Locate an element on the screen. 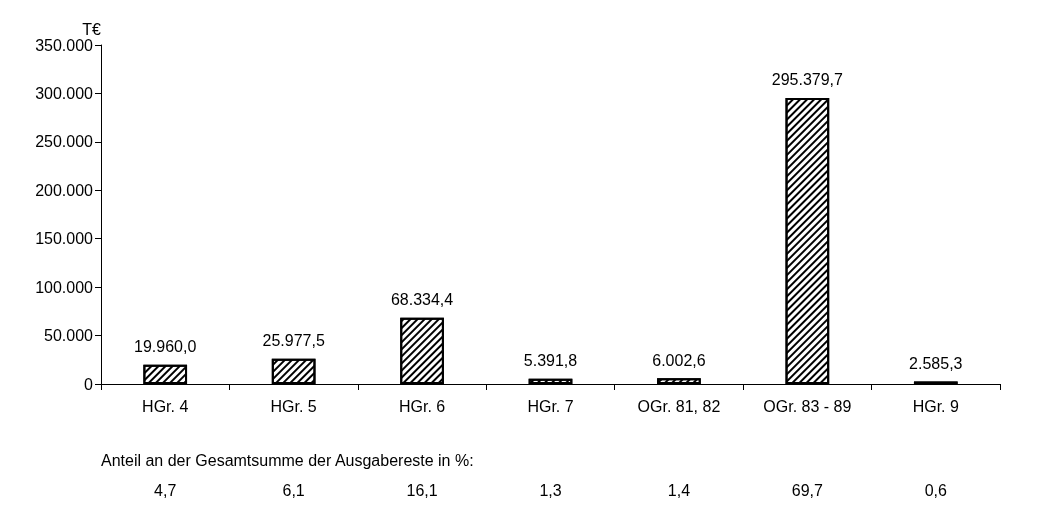 The height and width of the screenshot is (527, 1043). text: 1,3 is located at coordinates (550, 490).